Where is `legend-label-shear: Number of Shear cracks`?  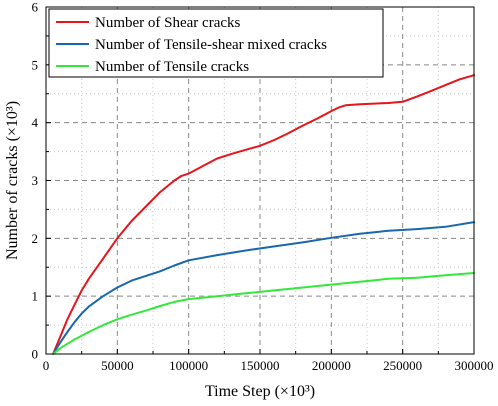
legend-label-shear: Number of Shear cracks is located at coordinates (168, 23).